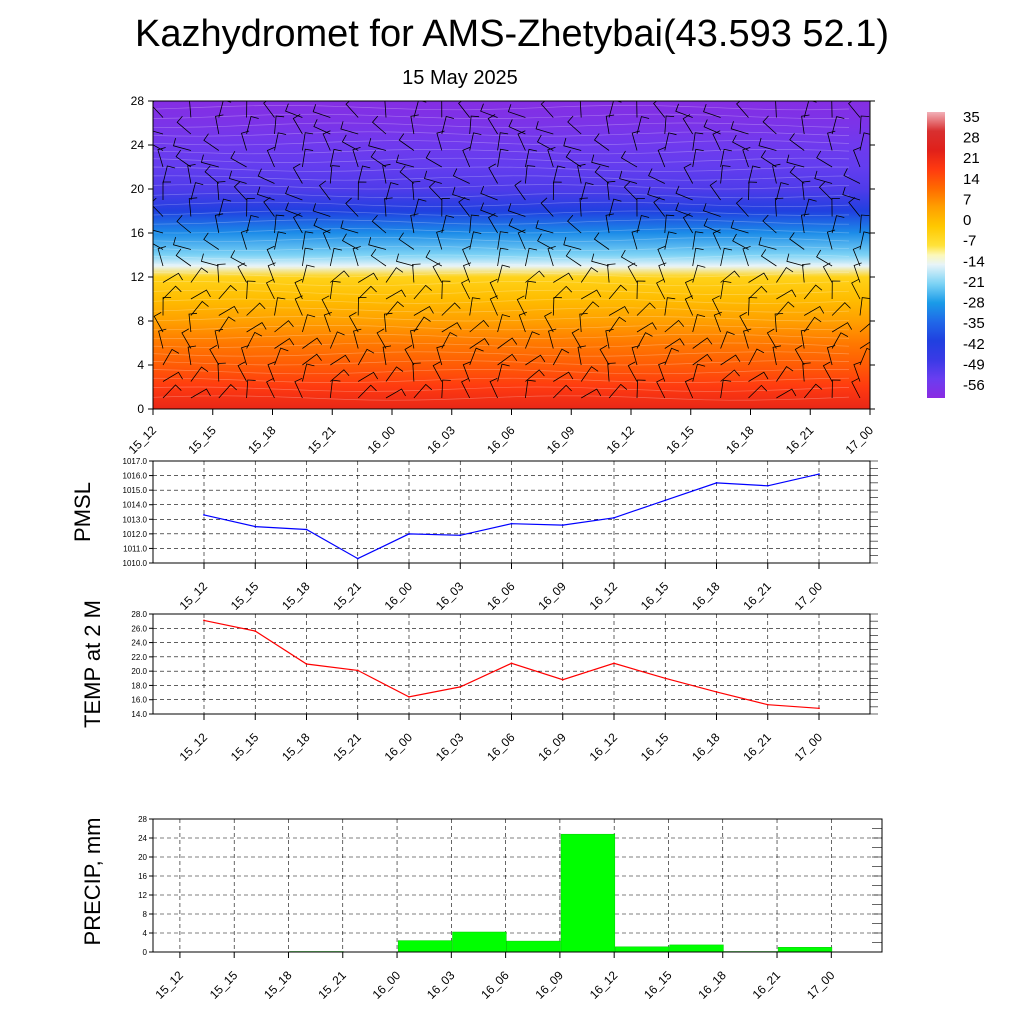  Describe the element at coordinates (145, 952) in the screenshot. I see `precip-ytick-label: 0` at that location.